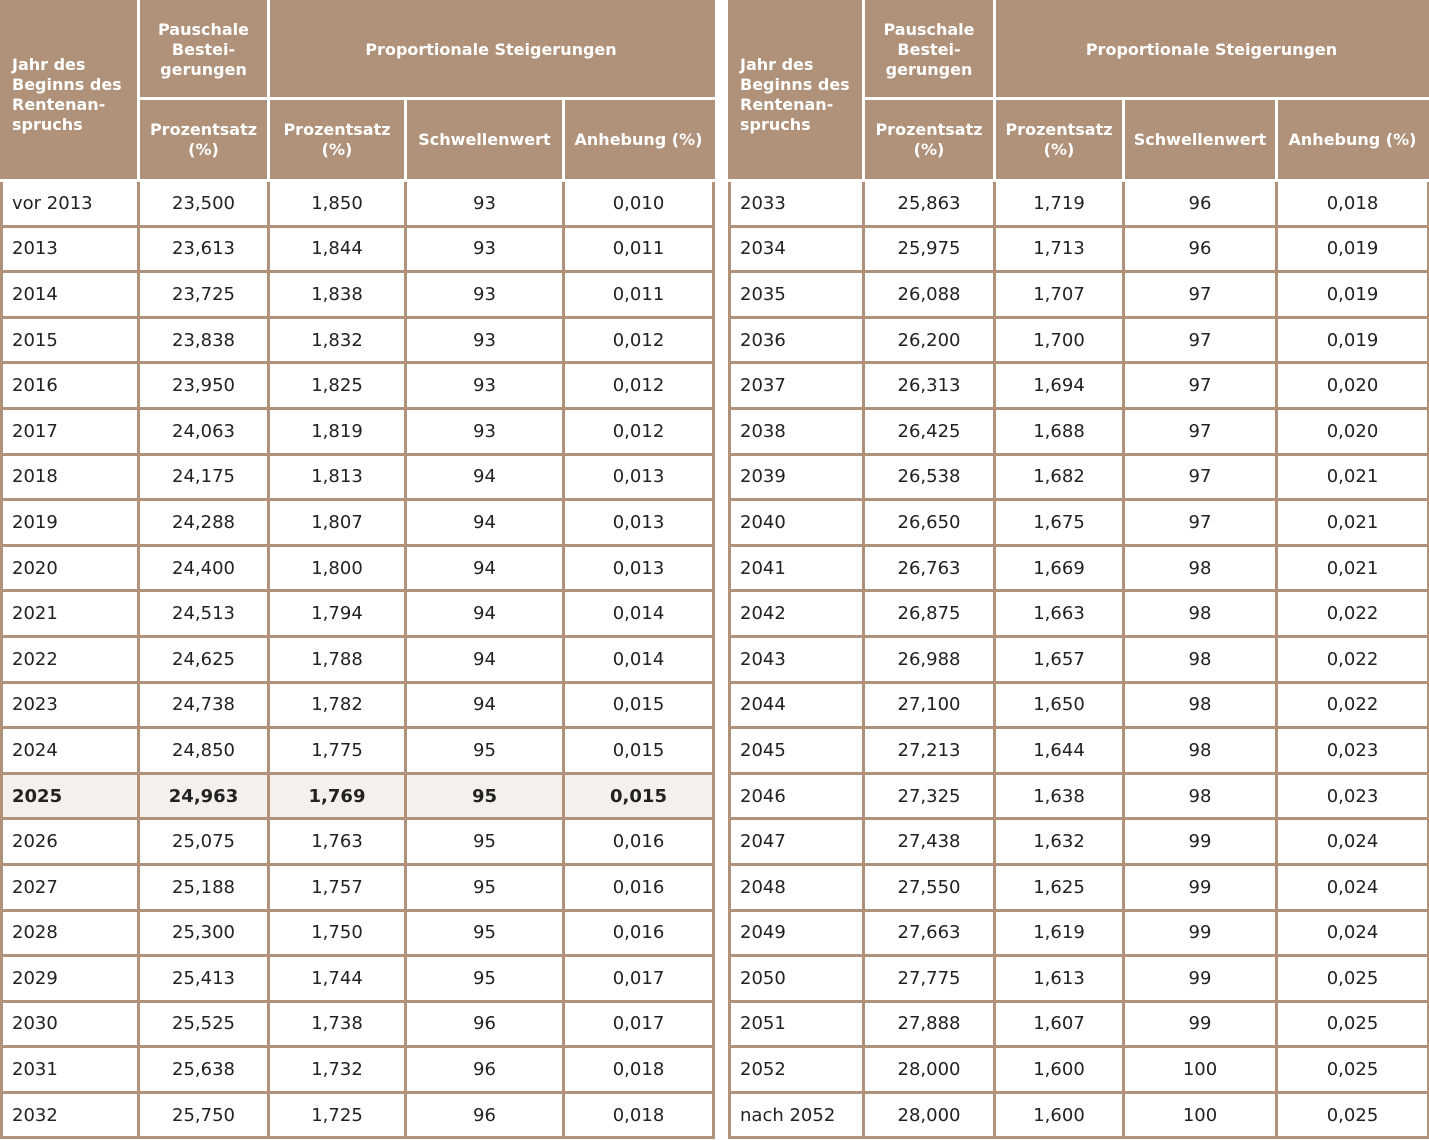 The image size is (1429, 1140). What do you see at coordinates (1352, 431) in the screenshot?
I see `cell-increase: 0,020` at bounding box center [1352, 431].